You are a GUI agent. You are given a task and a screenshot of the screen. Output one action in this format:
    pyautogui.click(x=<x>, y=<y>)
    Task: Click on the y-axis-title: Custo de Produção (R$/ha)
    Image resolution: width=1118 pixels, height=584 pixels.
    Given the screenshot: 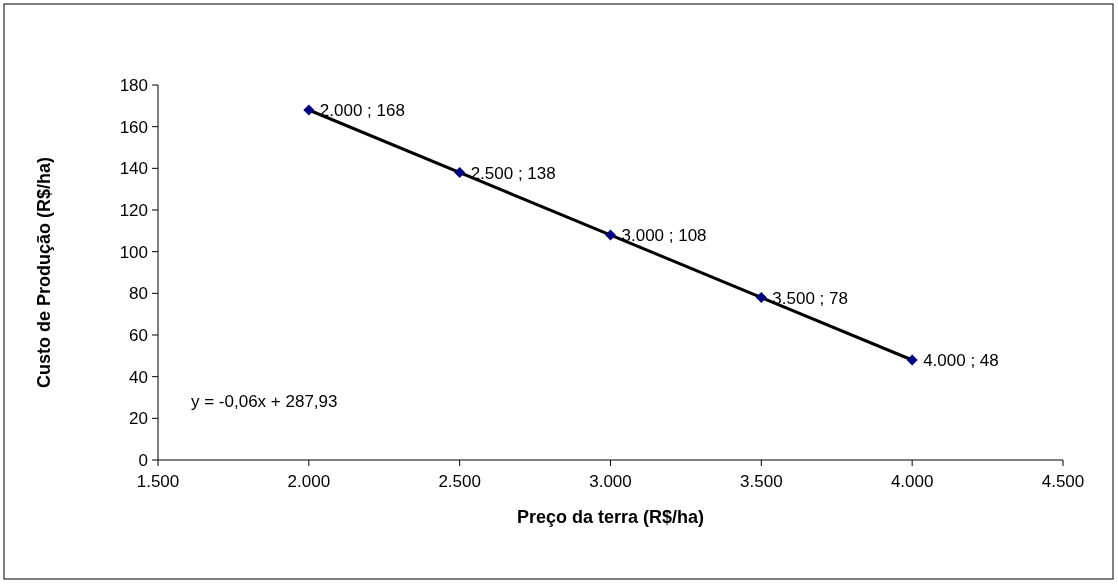 What is the action you would take?
    pyautogui.click(x=44, y=272)
    